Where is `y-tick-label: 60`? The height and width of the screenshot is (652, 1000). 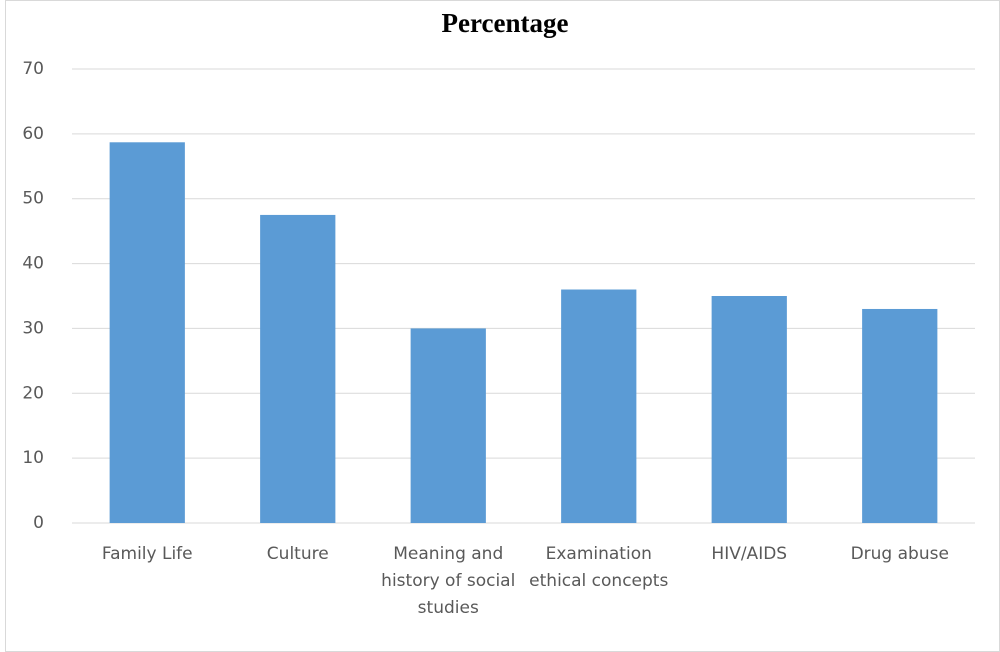 y-tick-label: 60 is located at coordinates (33, 134).